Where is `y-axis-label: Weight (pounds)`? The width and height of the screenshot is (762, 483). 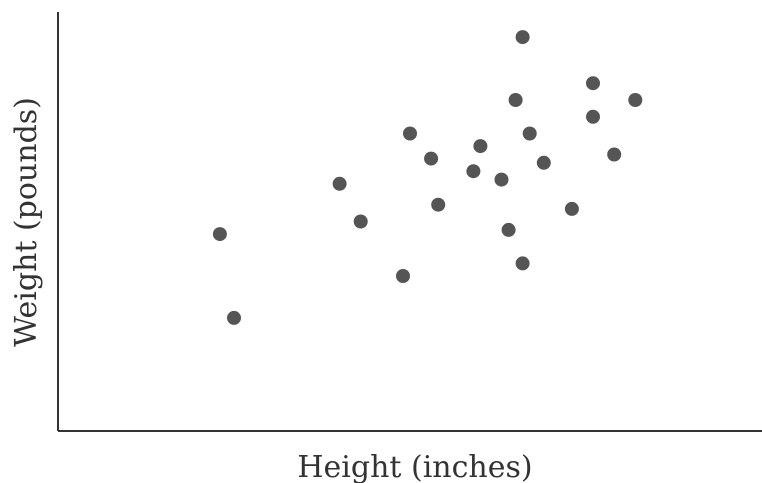
y-axis-label: Weight (pounds) is located at coordinates (26, 222).